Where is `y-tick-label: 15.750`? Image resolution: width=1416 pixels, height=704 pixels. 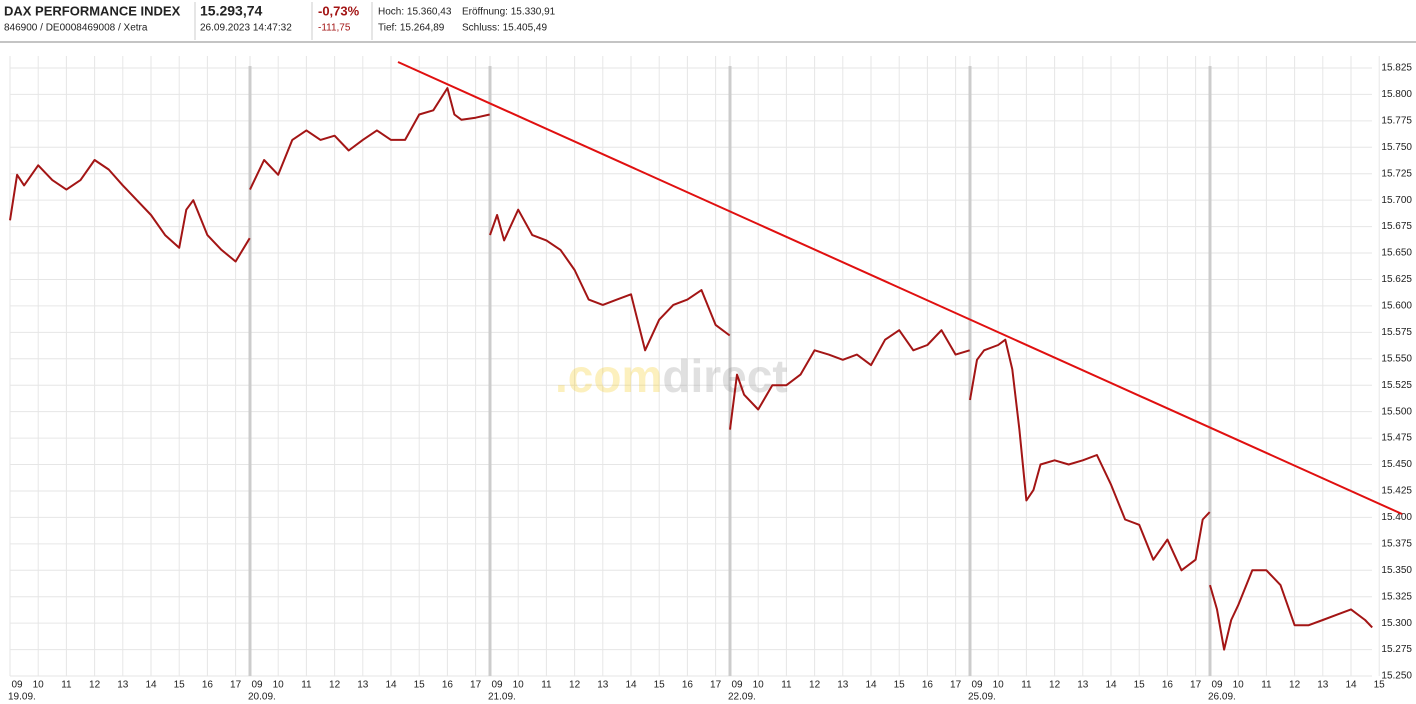
y-tick-label: 15.750 is located at coordinates (1396, 147).